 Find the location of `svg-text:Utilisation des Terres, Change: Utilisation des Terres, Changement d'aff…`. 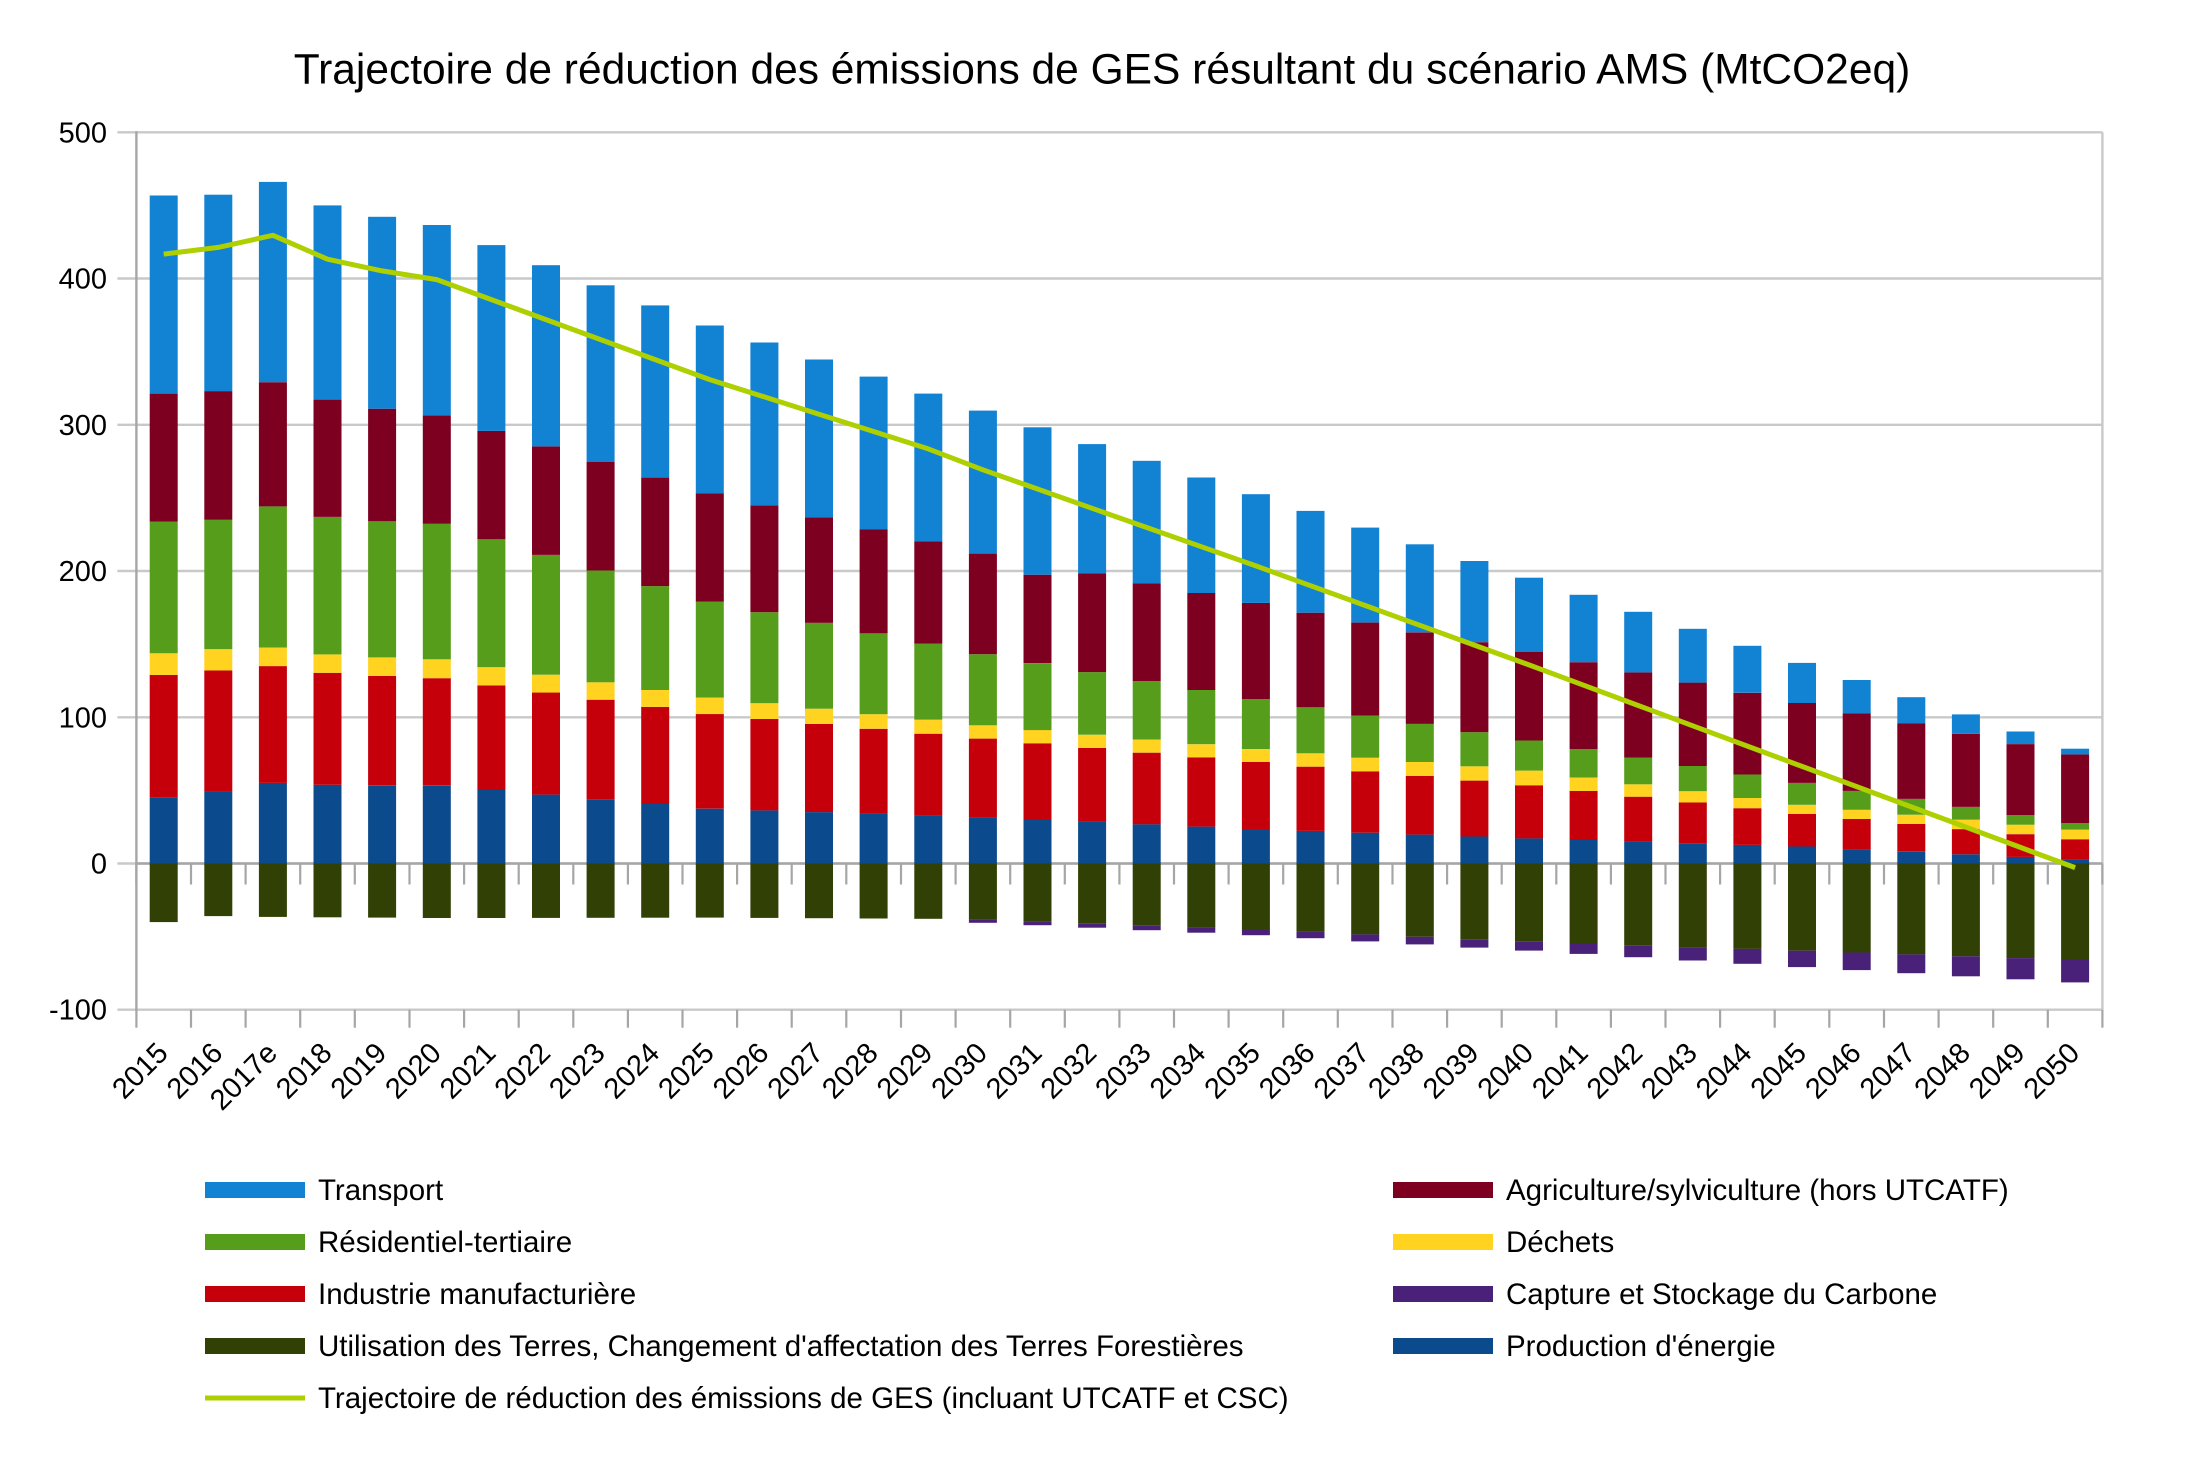

svg-text:Utilisation des Terres, Change: Utilisation des Terres, Changement d'aff… is located at coordinates (781, 1346).